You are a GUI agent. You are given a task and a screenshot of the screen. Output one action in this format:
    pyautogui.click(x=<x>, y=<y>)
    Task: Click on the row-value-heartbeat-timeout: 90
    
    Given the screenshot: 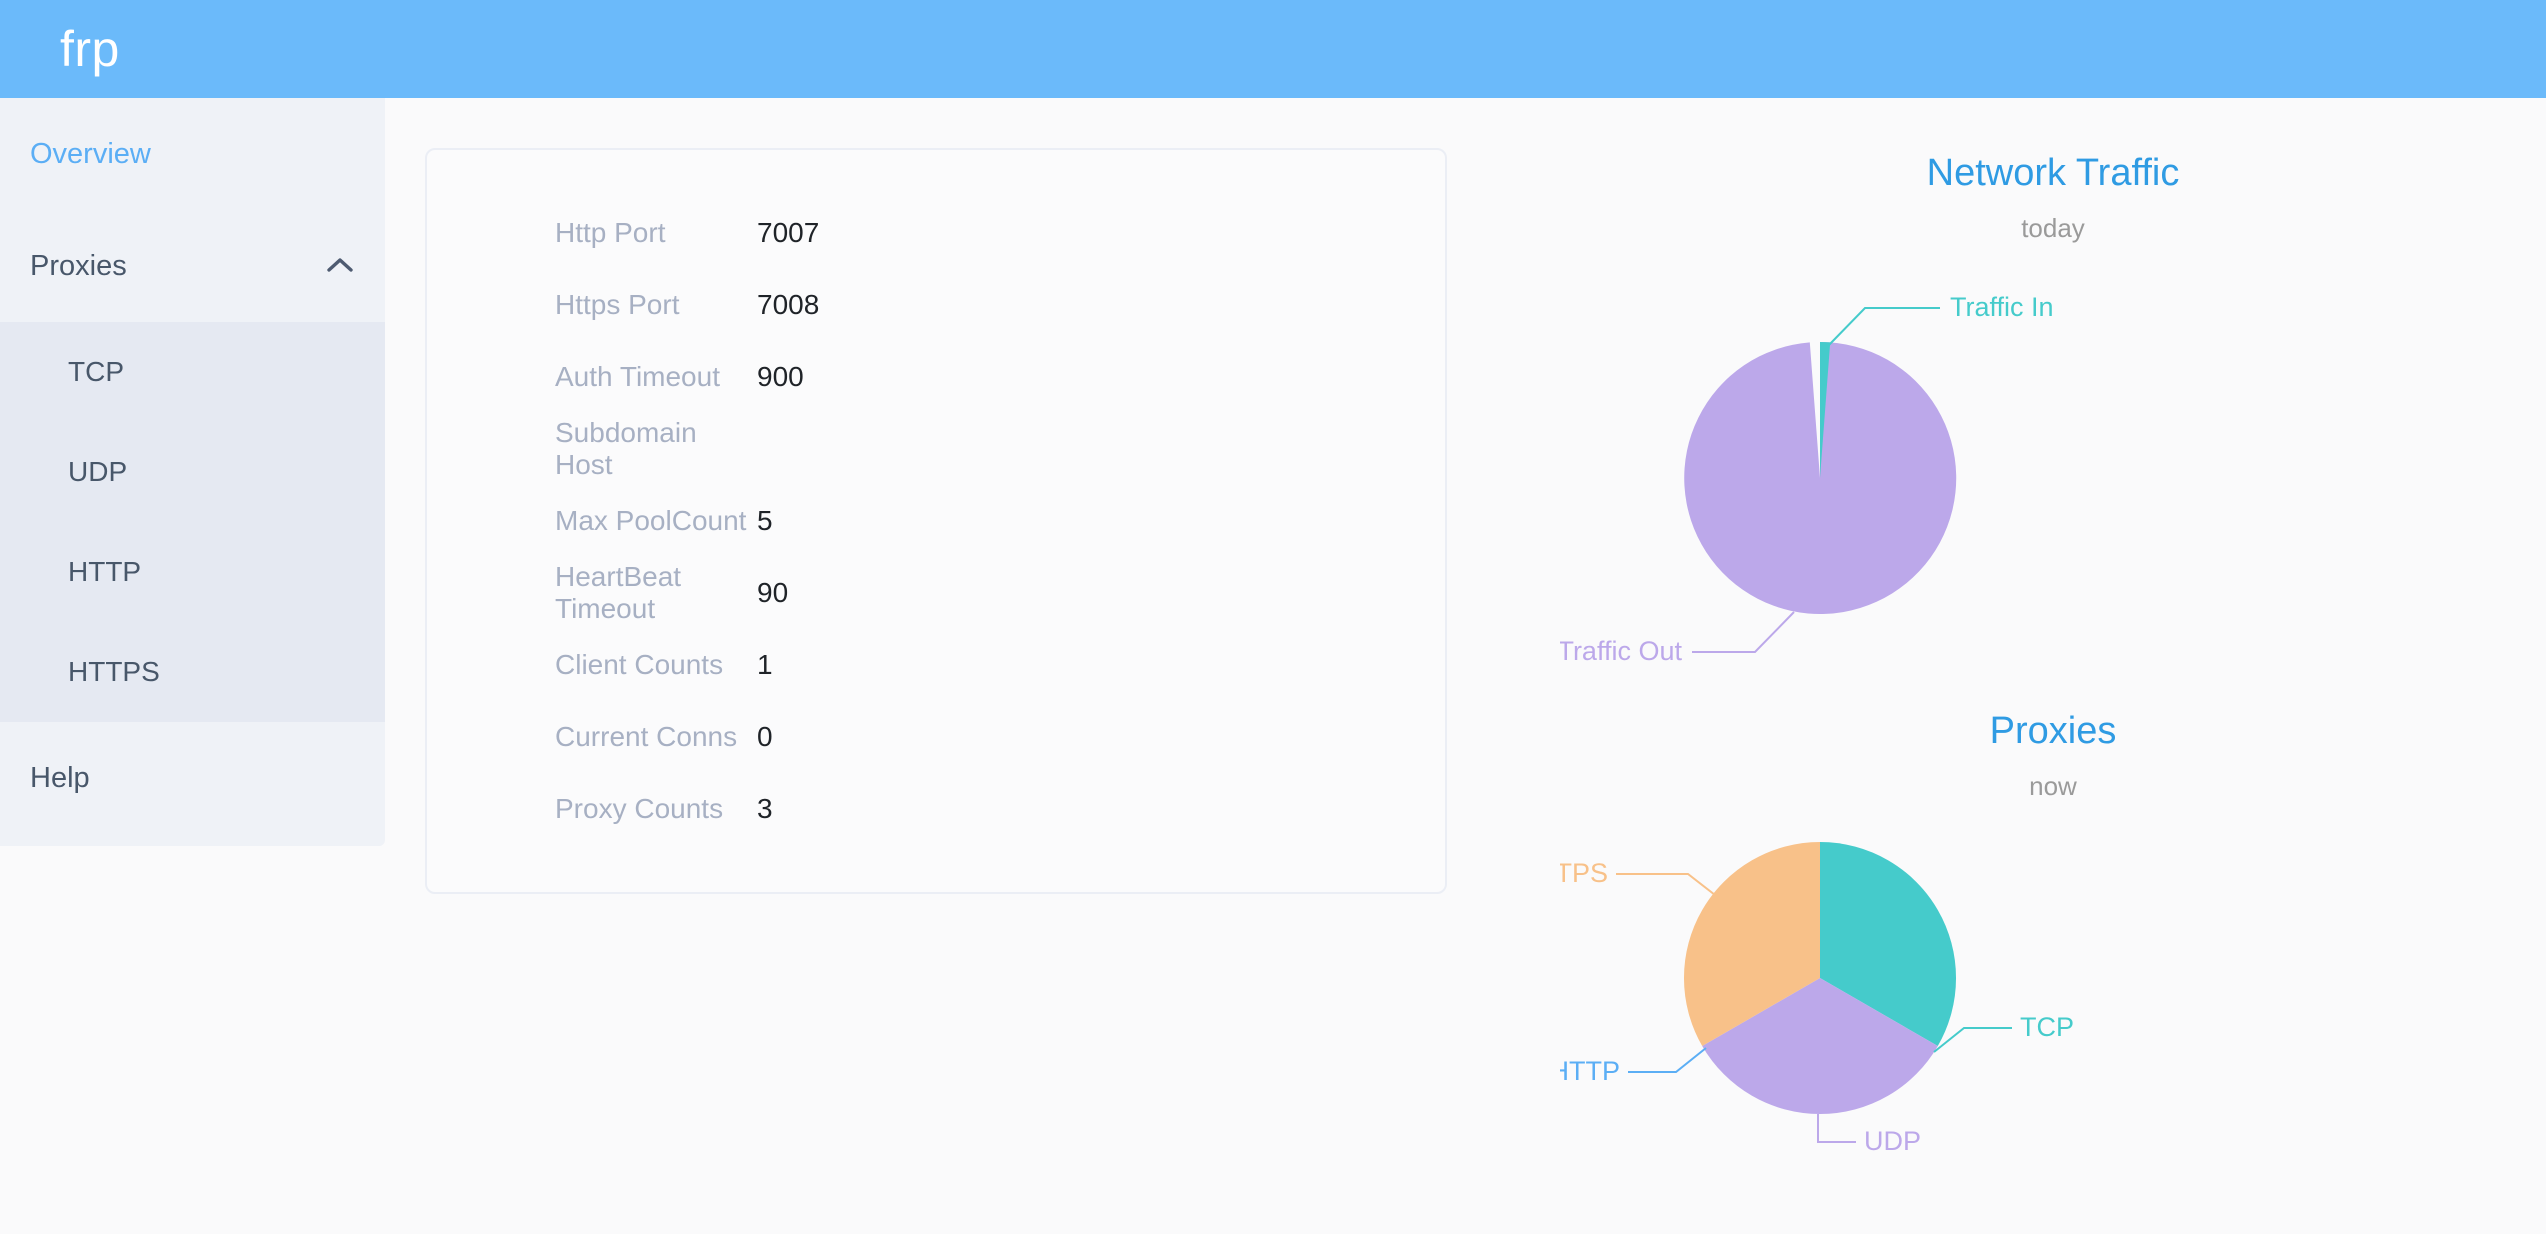 What is the action you would take?
    pyautogui.click(x=773, y=592)
    